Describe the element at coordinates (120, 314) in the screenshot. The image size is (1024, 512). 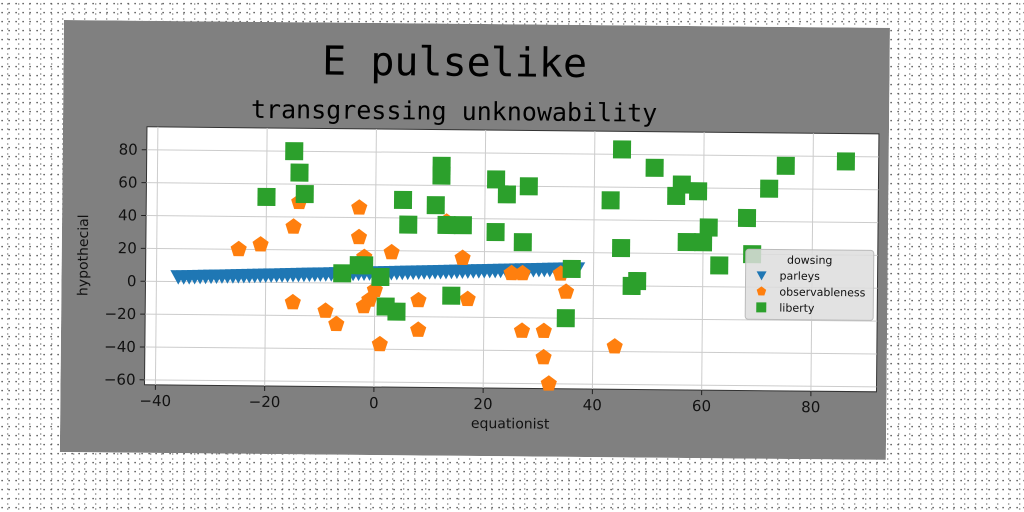
I see `y-tick-label: −20` at that location.